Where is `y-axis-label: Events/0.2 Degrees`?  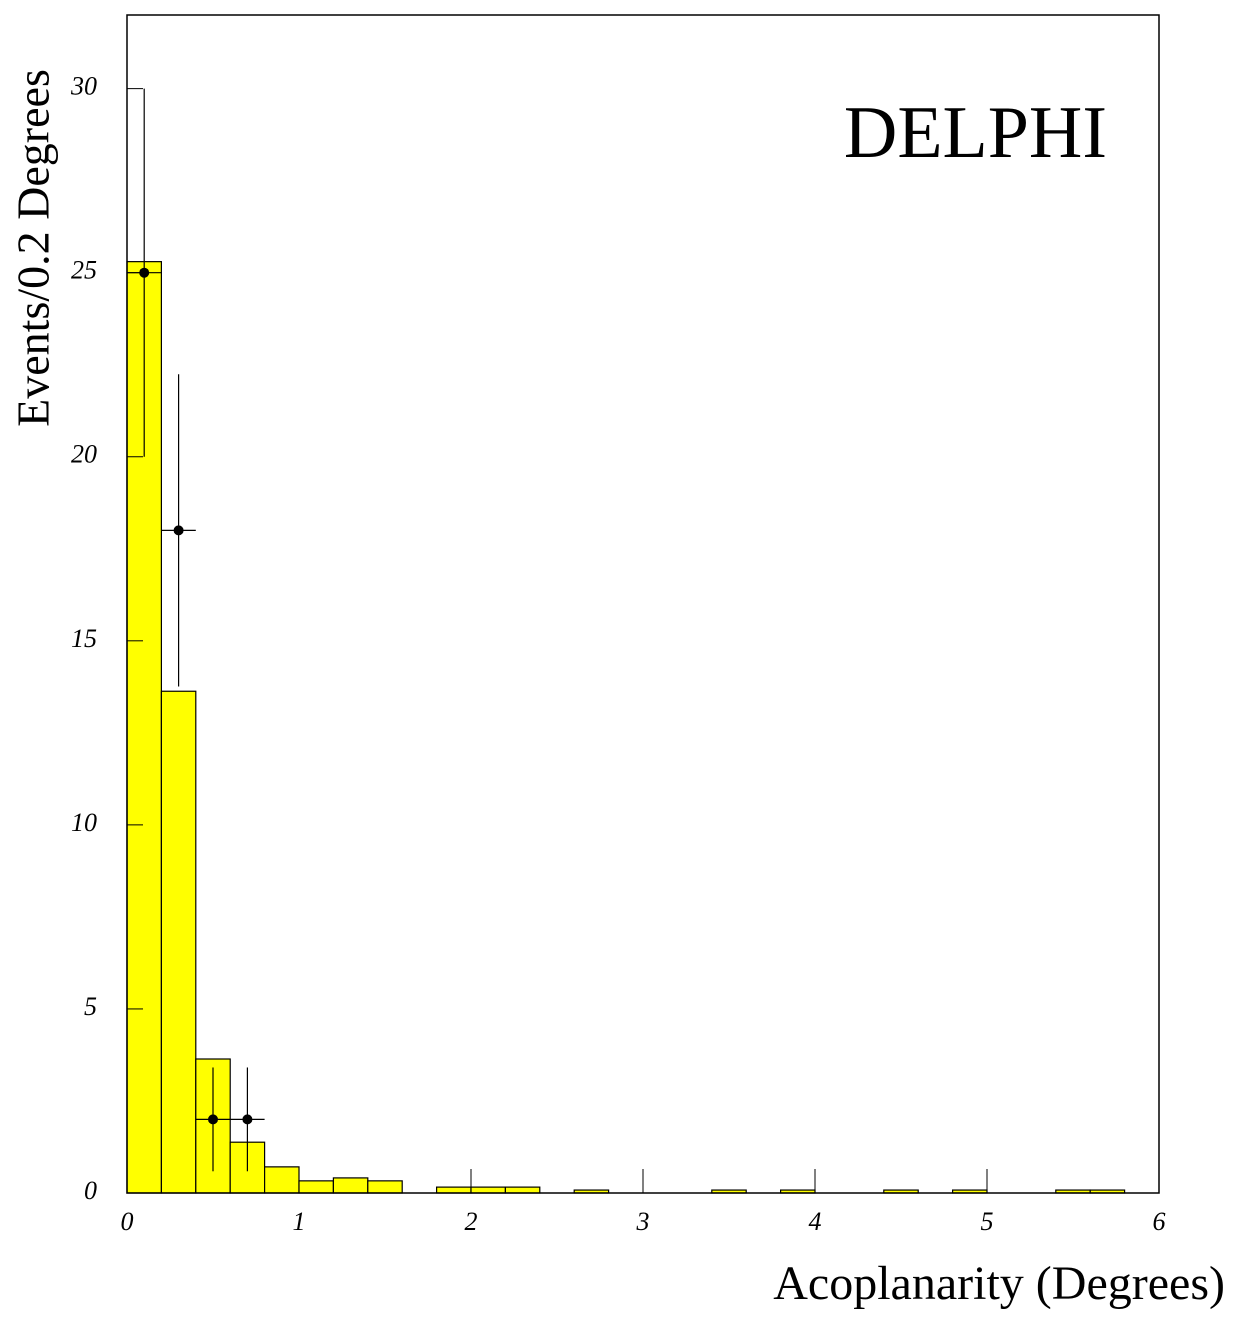 y-axis-label: Events/0.2 Degrees is located at coordinates (33, 248).